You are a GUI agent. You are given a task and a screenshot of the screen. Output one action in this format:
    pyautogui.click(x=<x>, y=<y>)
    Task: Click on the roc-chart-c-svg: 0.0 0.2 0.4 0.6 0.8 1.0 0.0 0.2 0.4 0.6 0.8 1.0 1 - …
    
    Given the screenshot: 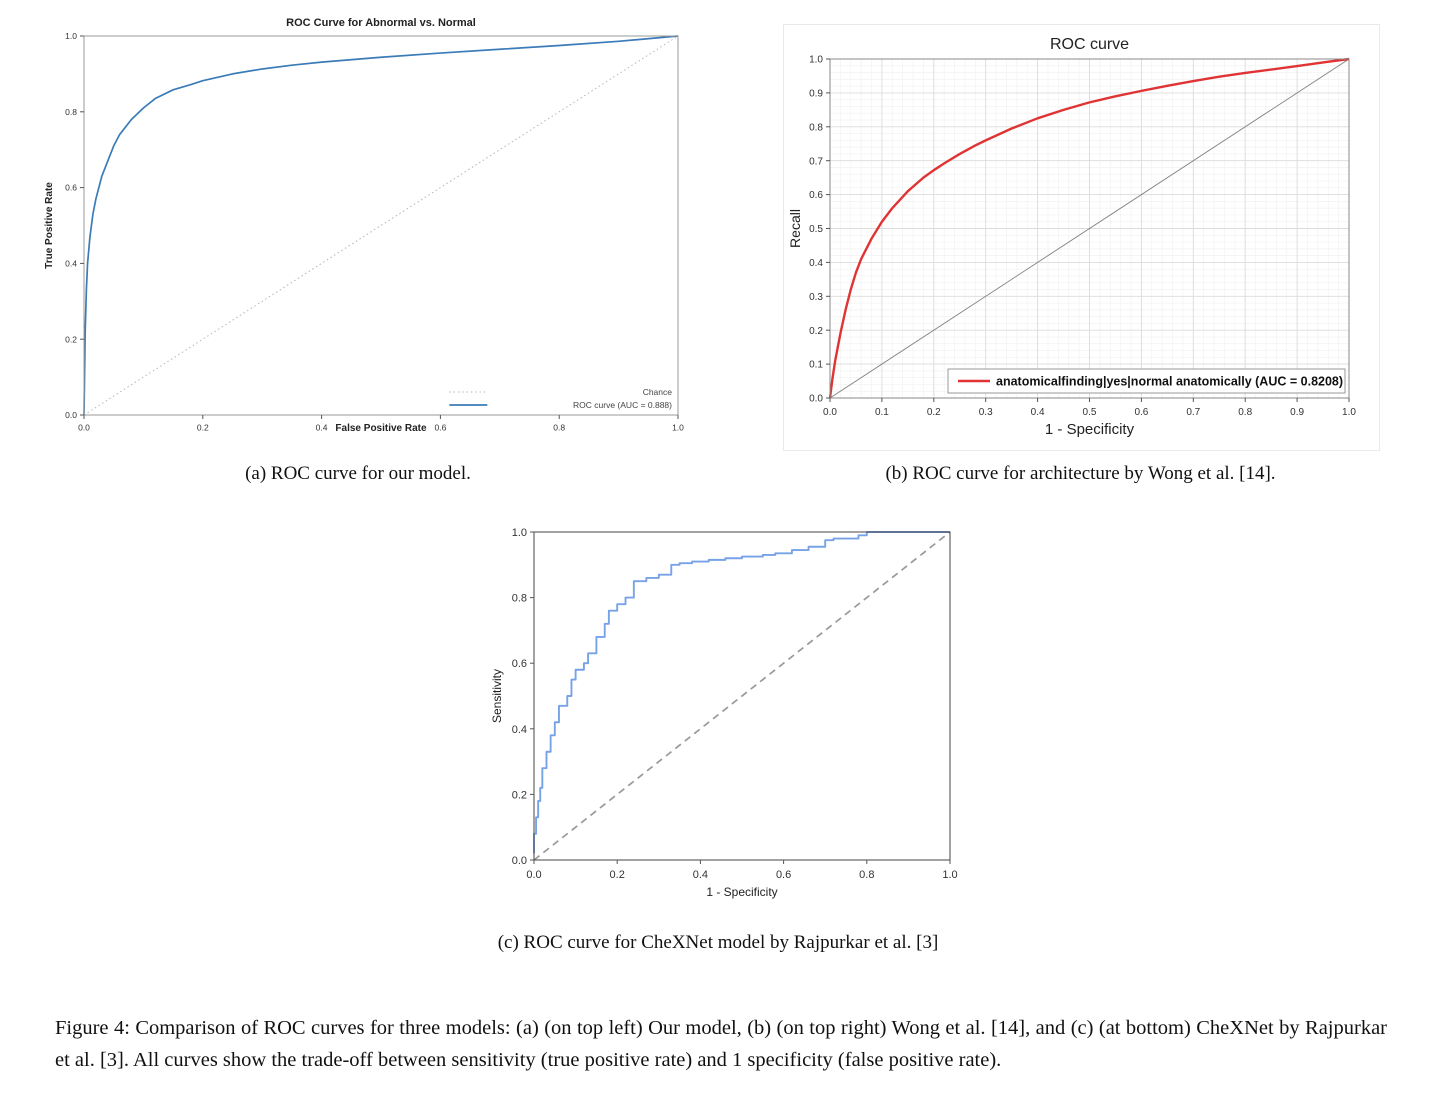 What is the action you would take?
    pyautogui.click(x=724, y=713)
    